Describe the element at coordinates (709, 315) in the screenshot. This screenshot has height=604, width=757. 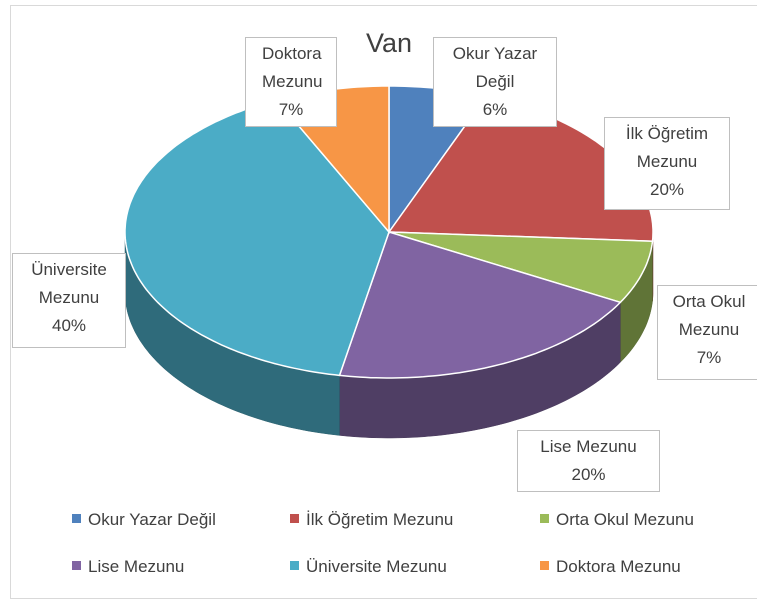
I see `data-label-name: Orta Okul Mezunu` at that location.